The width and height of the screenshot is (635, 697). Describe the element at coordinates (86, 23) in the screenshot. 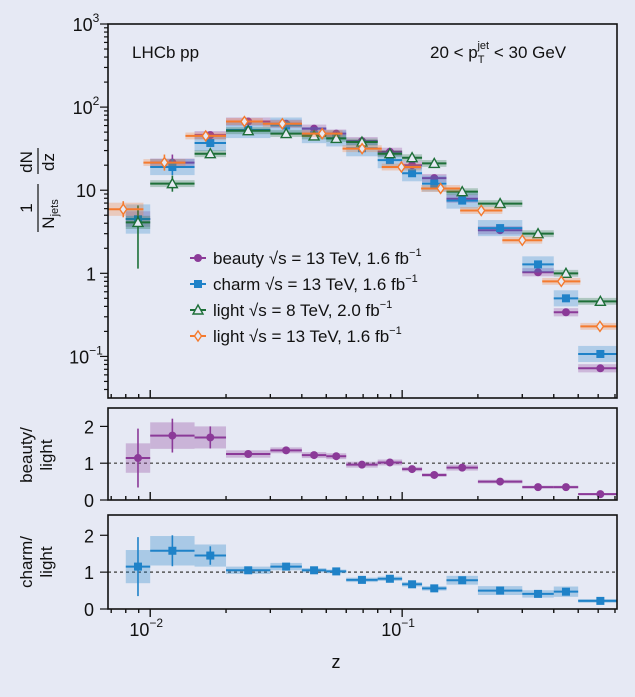

I see `y-tick-label: 10³` at that location.